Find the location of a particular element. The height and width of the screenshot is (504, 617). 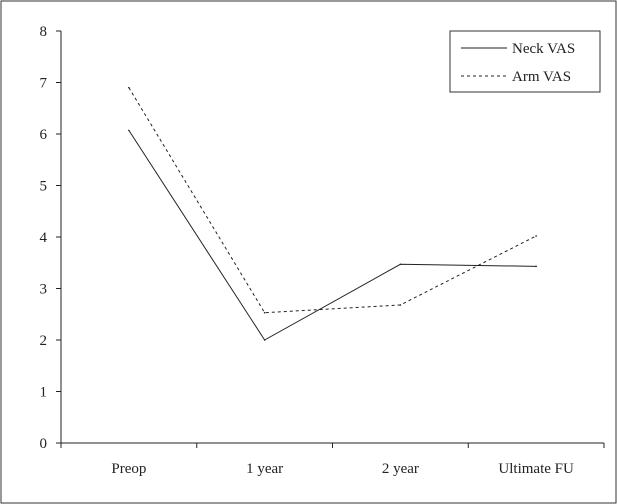

y-tick-label: 1 is located at coordinates (44, 393).